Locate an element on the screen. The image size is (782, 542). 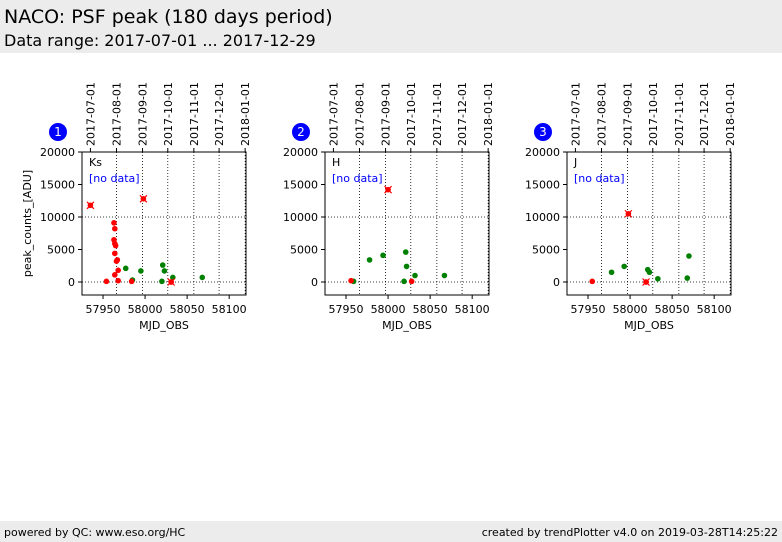
data-range-subtitle: Data range: 2017-07-01 ... 2017-12-29 is located at coordinates (160, 40).